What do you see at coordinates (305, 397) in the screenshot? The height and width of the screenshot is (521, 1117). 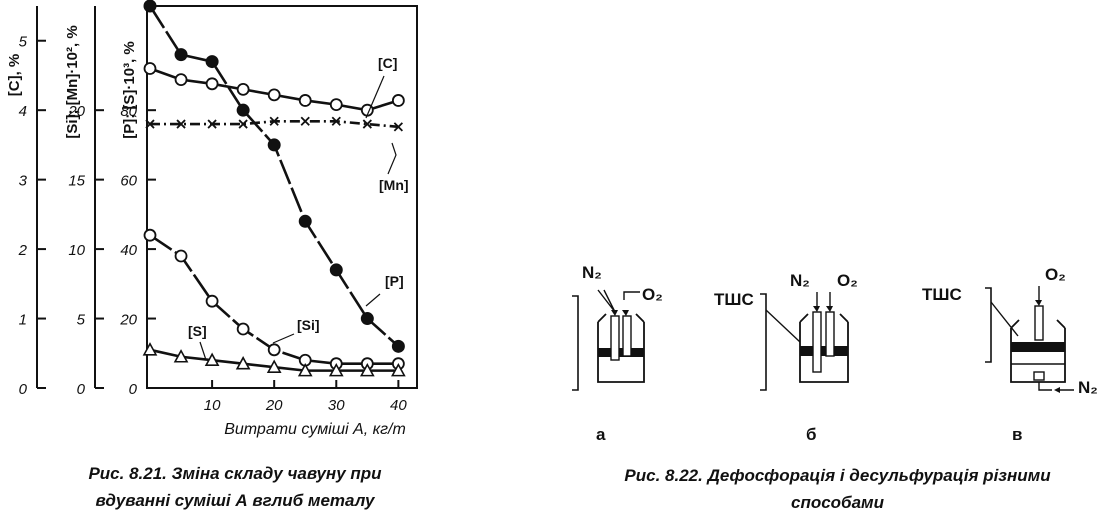 I see `x-axis: 10 20 30 40` at bounding box center [305, 397].